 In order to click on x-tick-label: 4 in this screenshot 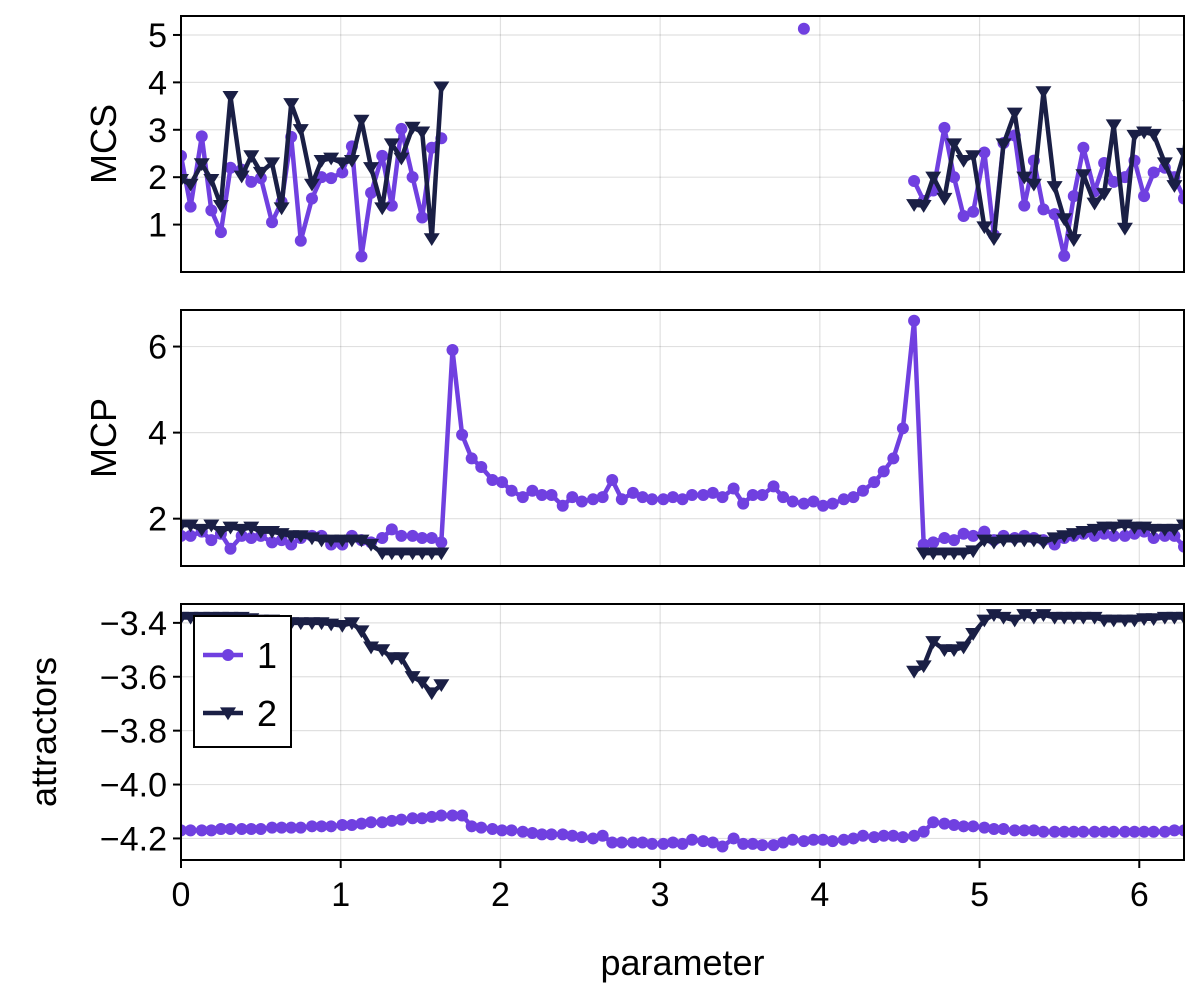, I will do `click(819, 895)`.